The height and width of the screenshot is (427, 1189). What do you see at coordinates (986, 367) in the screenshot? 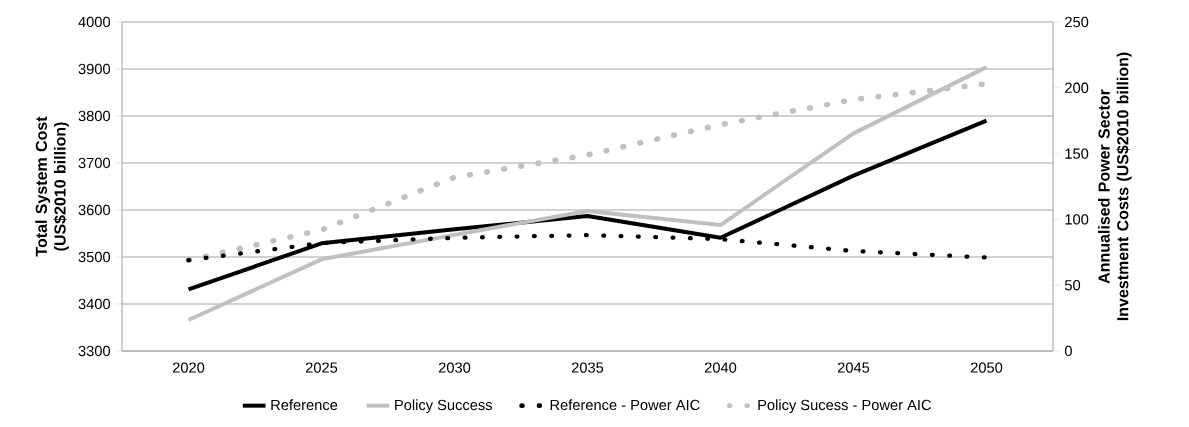
I see `x-tick-label: 2050` at bounding box center [986, 367].